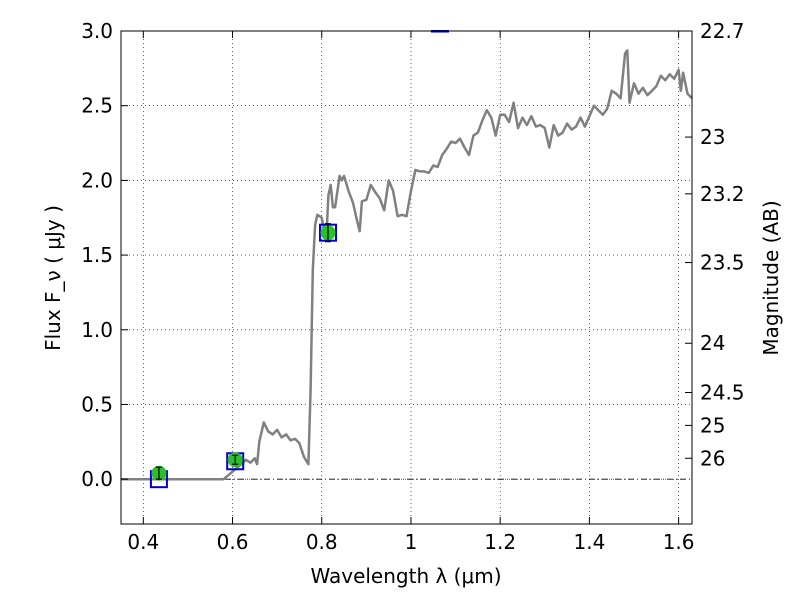  Describe the element at coordinates (679, 542) in the screenshot. I see `x-tick-label: 1.6` at that location.